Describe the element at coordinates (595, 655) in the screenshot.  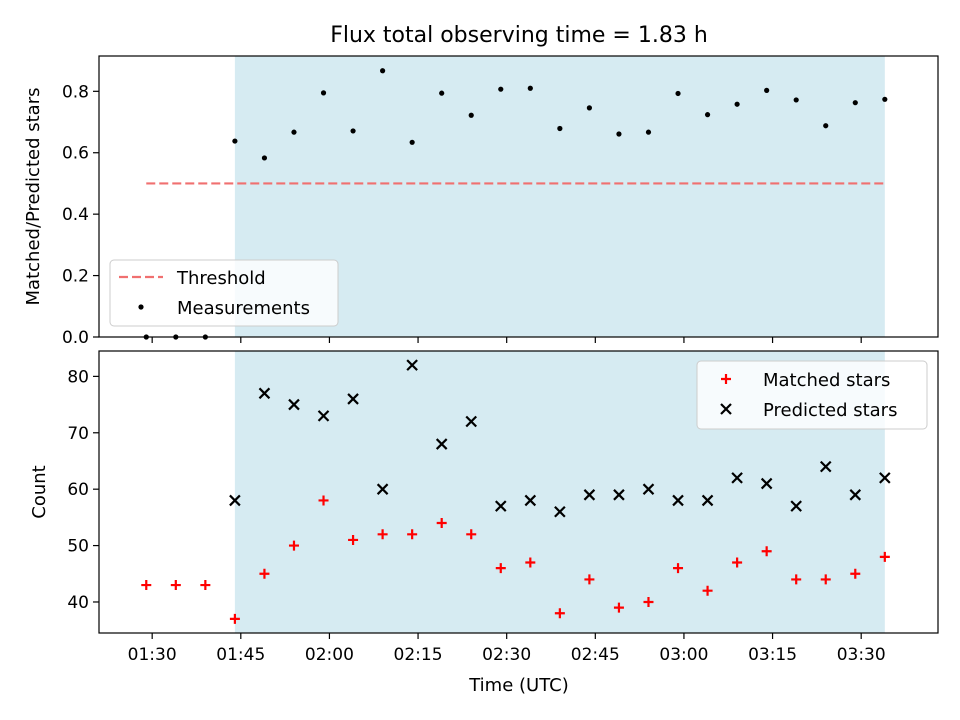
I see `x-tick-label: 02:45` at that location.